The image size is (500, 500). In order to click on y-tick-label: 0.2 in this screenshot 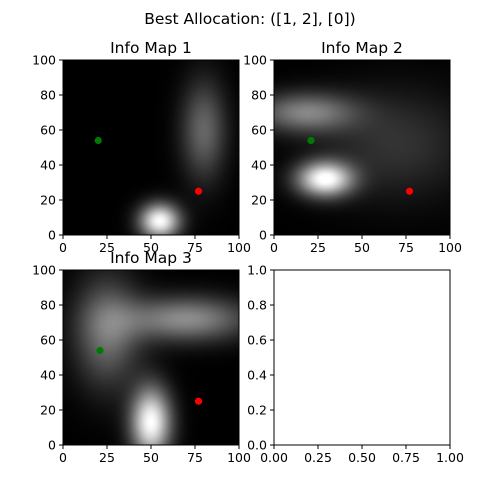, I will do `click(257, 410)`.